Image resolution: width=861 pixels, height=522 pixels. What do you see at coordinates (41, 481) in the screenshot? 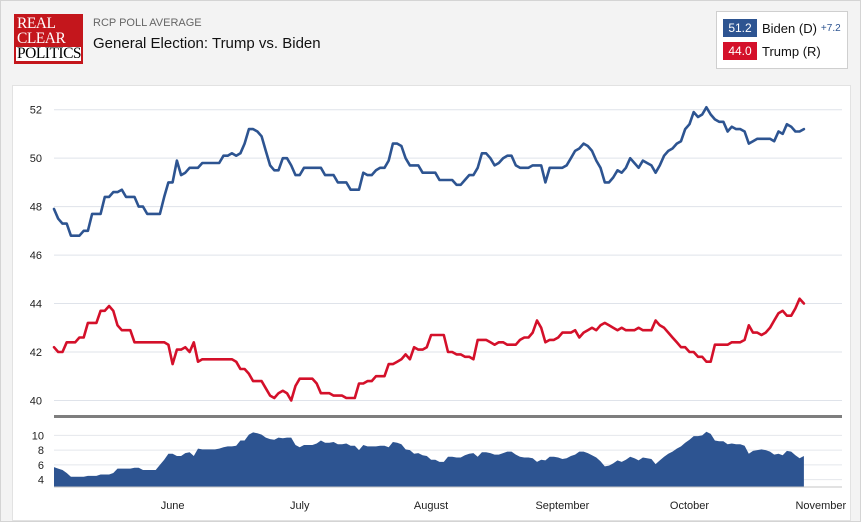
I see `spread-tick-label: 4` at bounding box center [41, 481].